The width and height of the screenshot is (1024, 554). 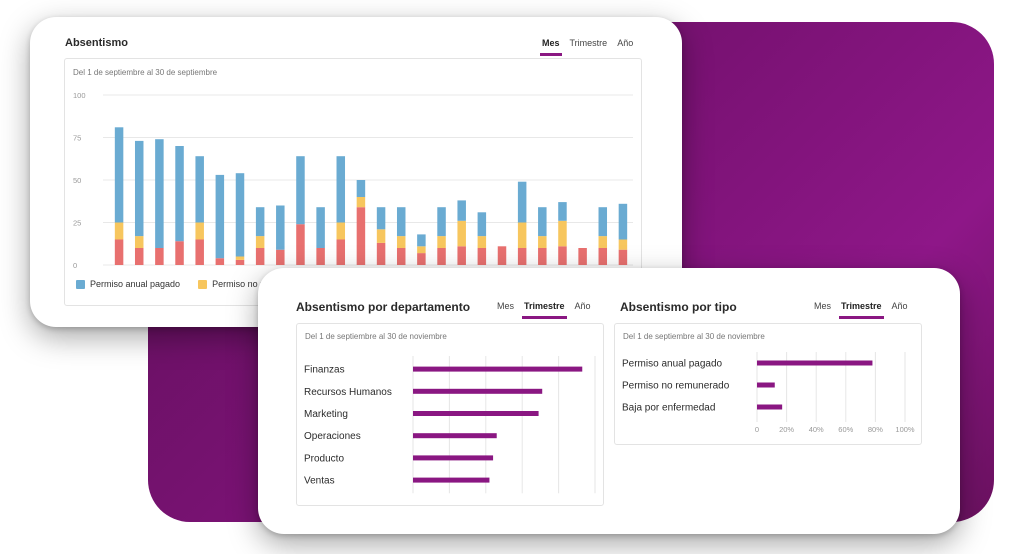 I want to click on y-tick-label: 25, so click(x=77, y=223).